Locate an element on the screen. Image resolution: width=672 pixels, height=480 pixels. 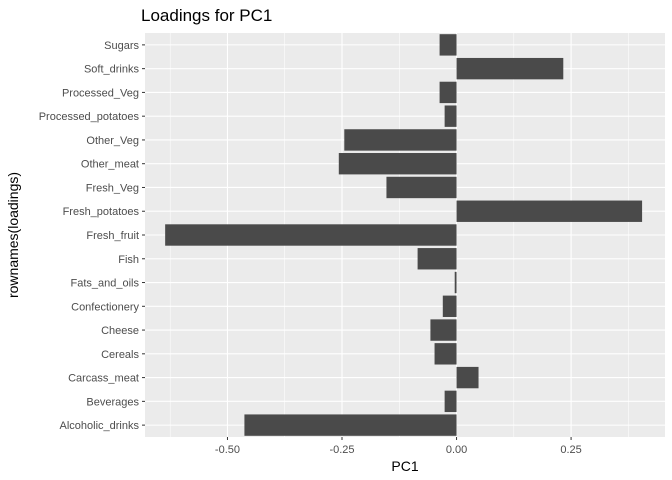
y-tick-label: Beverages is located at coordinates (112, 402).